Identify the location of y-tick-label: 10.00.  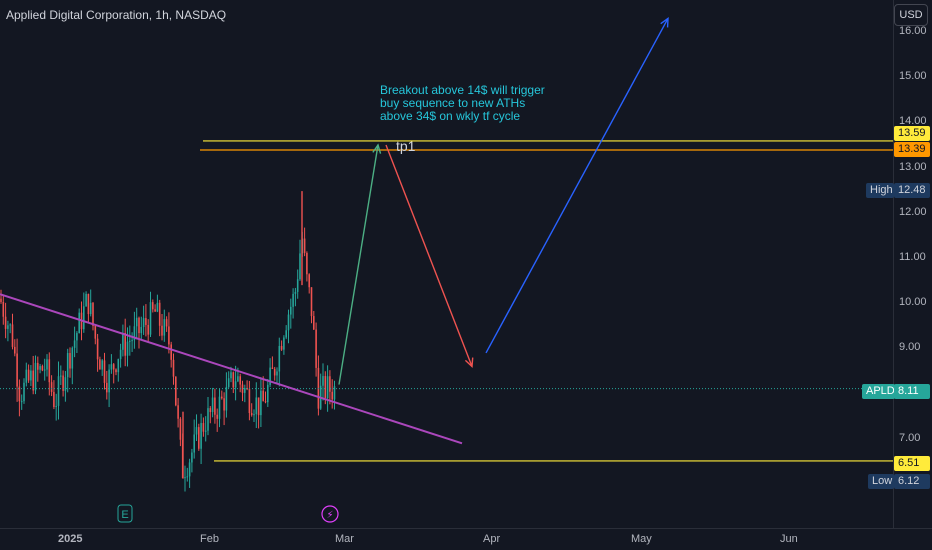
(913, 302).